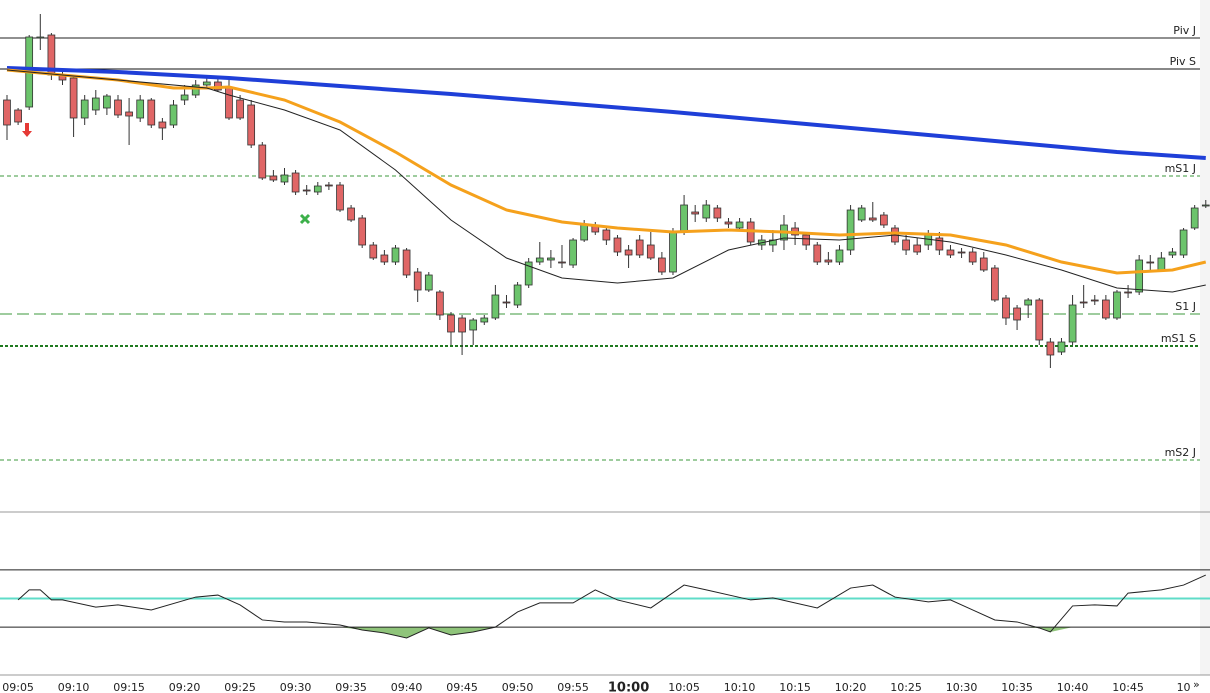  I want to click on x-tick-label: 10, so click(1184, 687).